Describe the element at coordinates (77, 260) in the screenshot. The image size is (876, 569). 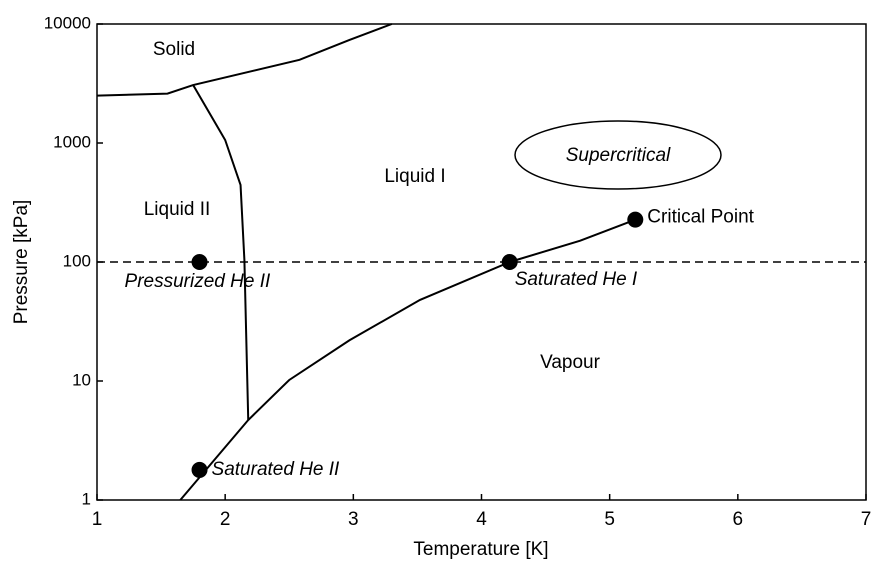
I see `y-tick-label: 100` at that location.